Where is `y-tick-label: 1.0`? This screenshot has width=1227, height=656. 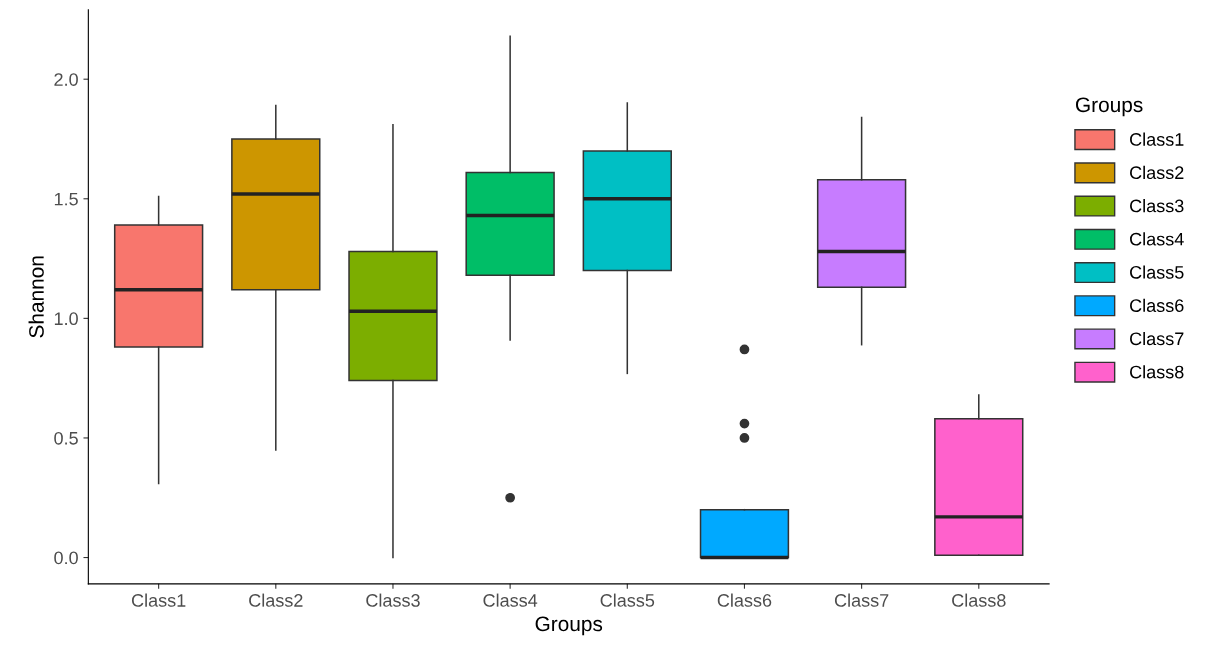 y-tick-label: 1.0 is located at coordinates (66, 319).